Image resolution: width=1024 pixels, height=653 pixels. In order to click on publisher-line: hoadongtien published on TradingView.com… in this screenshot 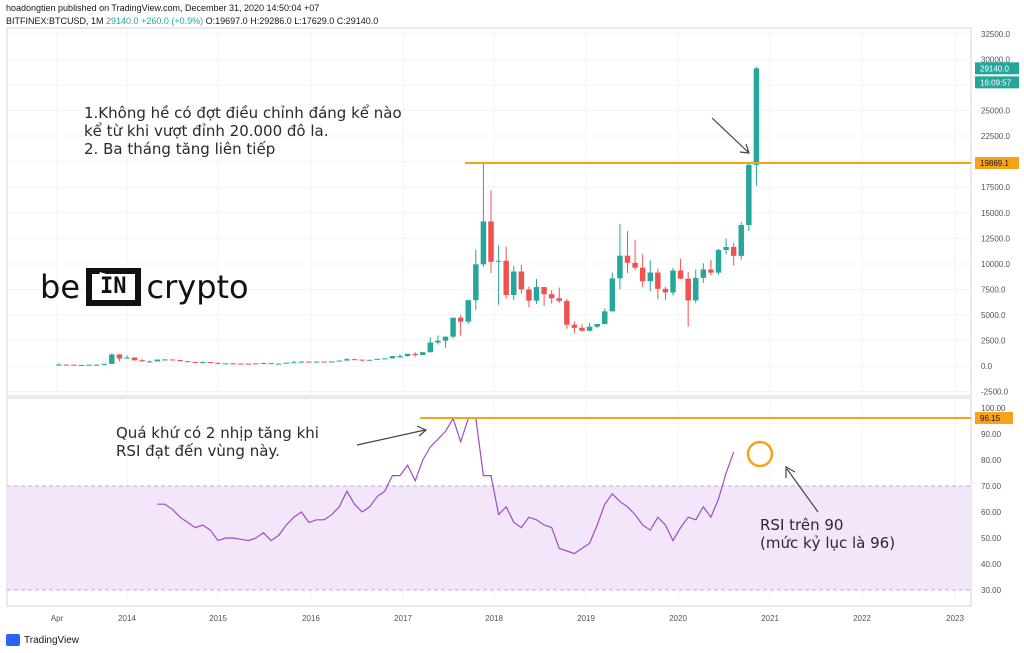, I will do `click(163, 8)`.